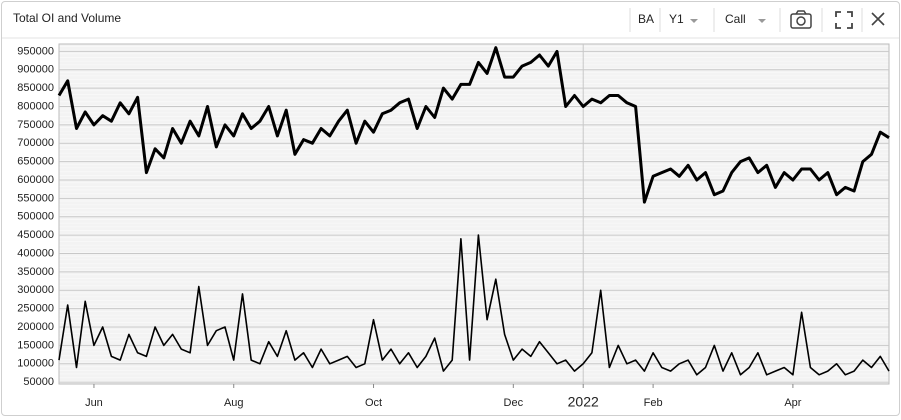 The image size is (901, 420). I want to click on symbol-select: BA, so click(646, 19).